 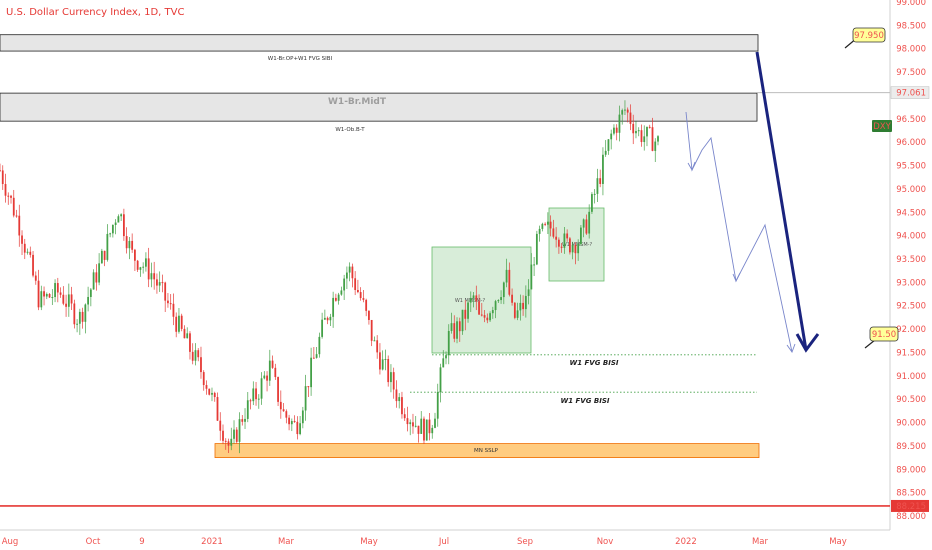 What do you see at coordinates (10, 542) in the screenshot?
I see `x-tick-label: Aug` at bounding box center [10, 542].